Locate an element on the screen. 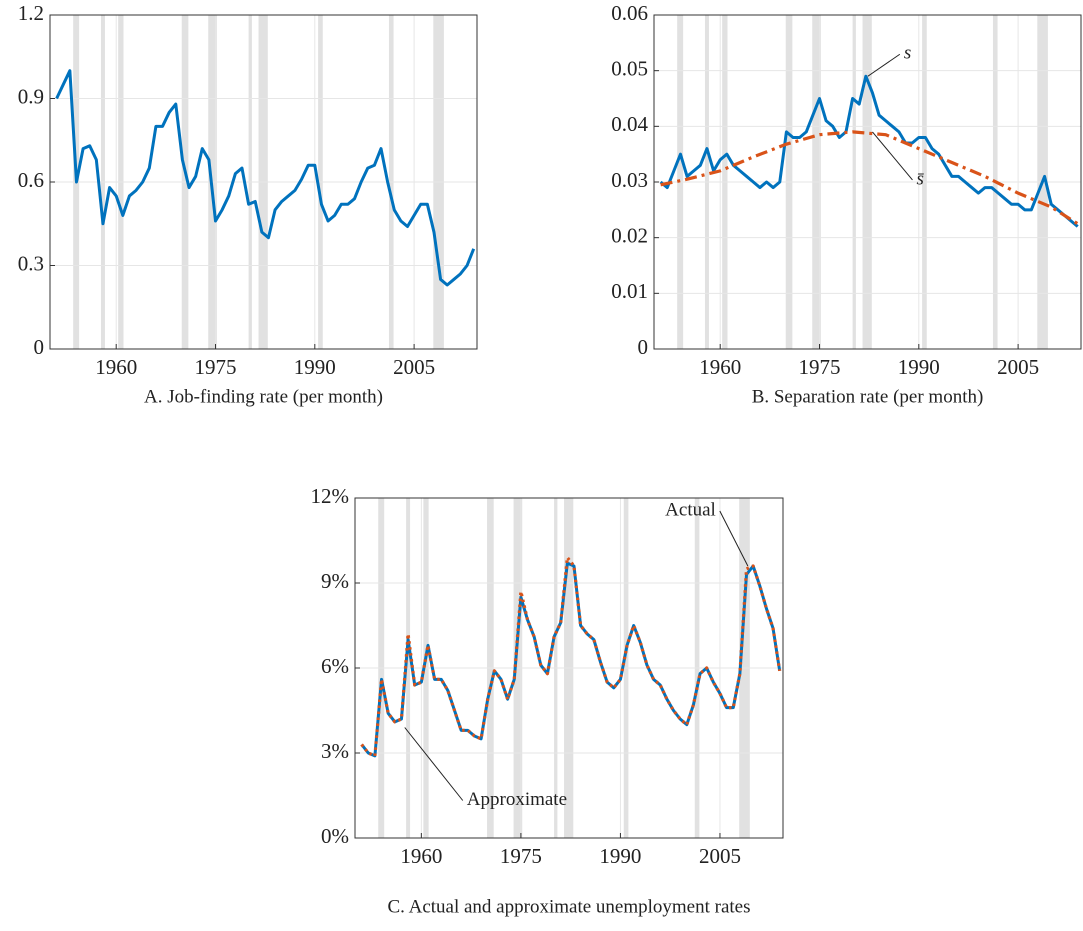 The width and height of the screenshot is (1083, 931). annotation: s̄ is located at coordinates (920, 178).